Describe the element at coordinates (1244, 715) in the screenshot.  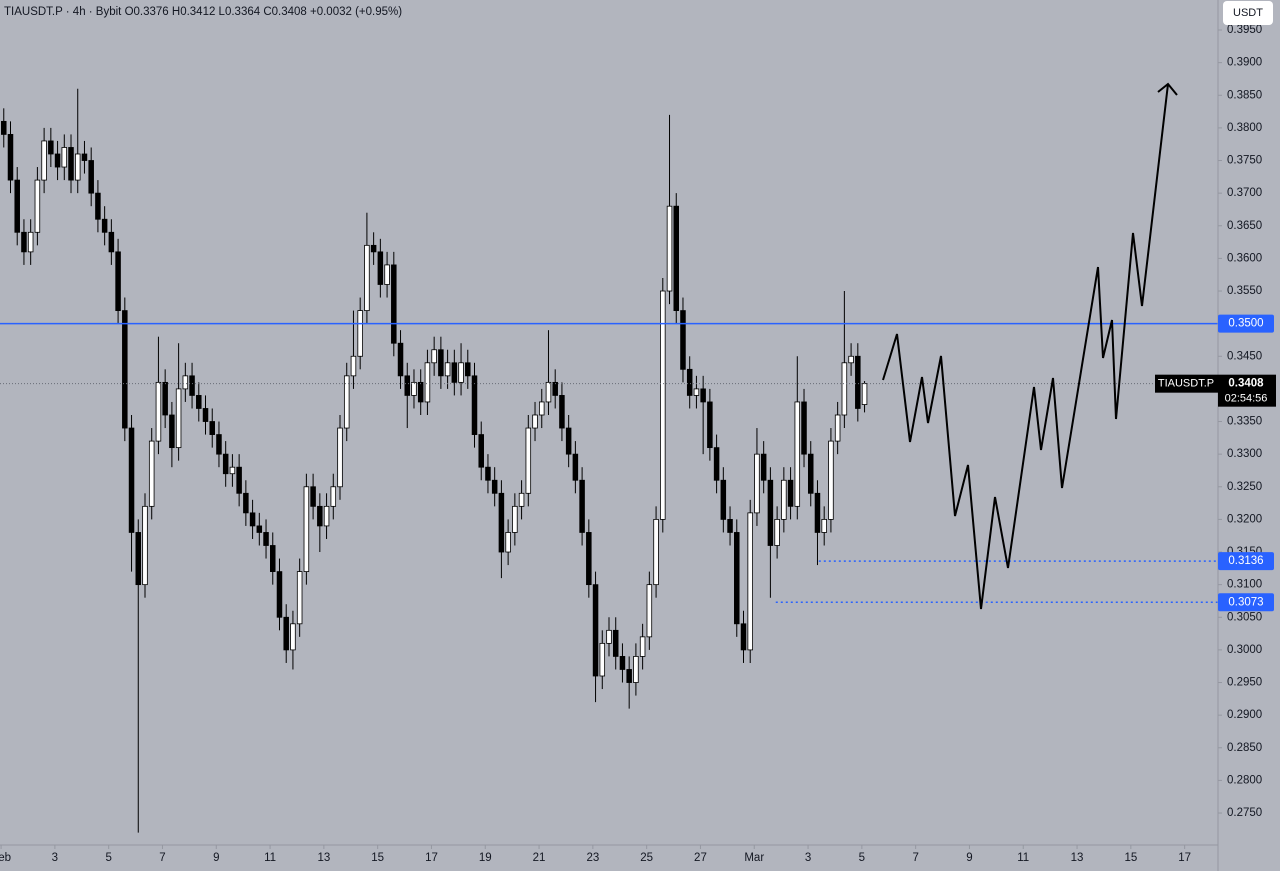
I see `y-tick-label: 0.2900` at that location.